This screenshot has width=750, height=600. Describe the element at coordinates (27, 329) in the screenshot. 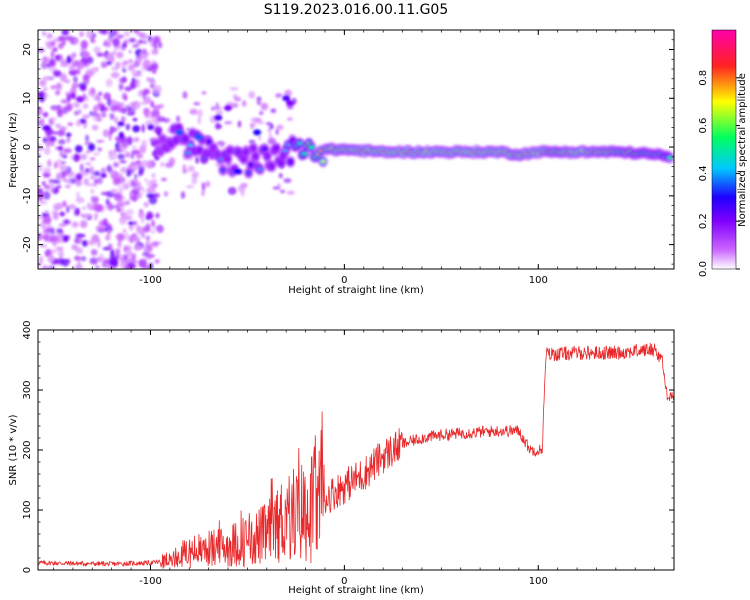

I see `snr-ytick-label: 400` at that location.